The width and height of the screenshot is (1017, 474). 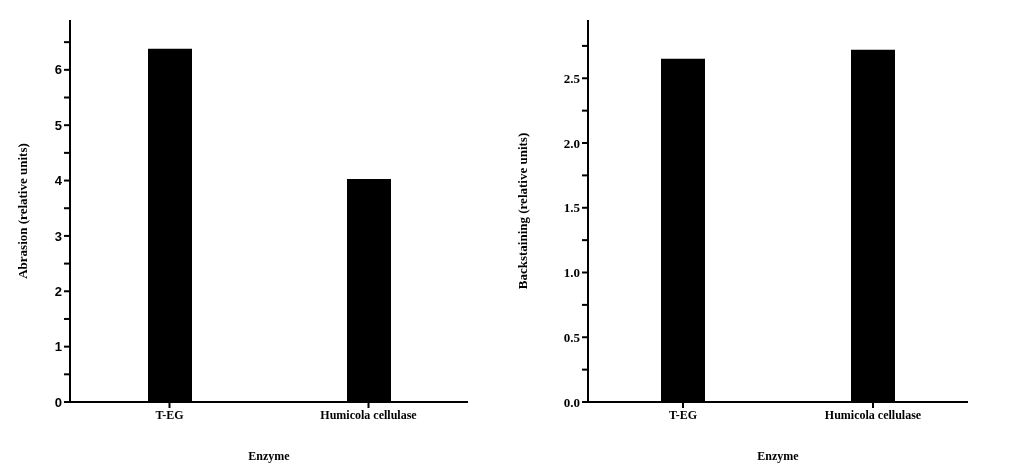 What do you see at coordinates (522, 211) in the screenshot?
I see `y-axis-title: Backstaining (relative units)` at bounding box center [522, 211].